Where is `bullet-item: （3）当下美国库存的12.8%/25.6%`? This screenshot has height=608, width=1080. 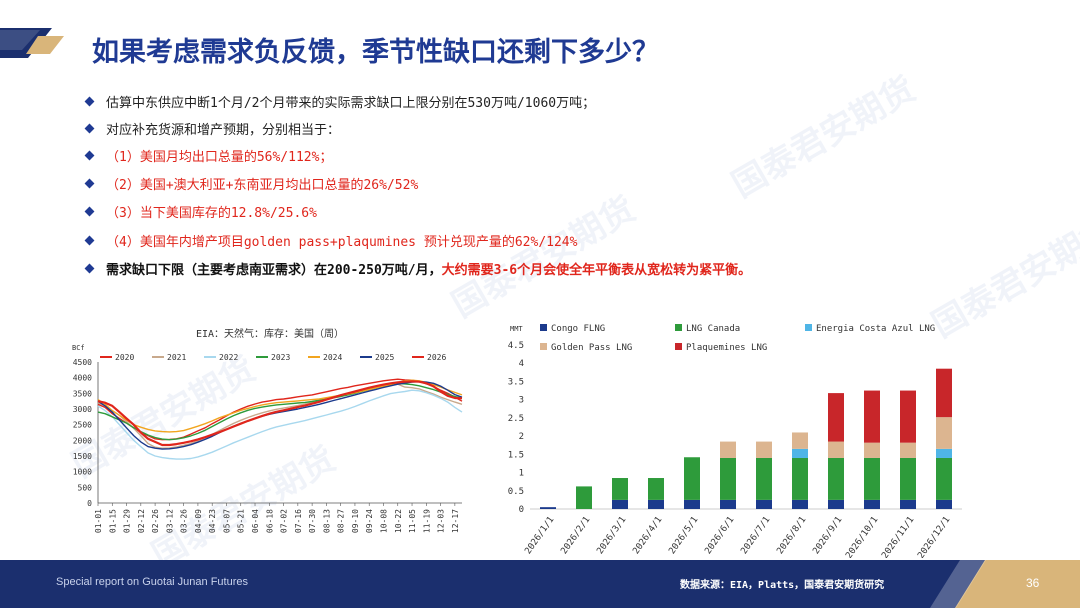 bullet-item: （3）当下美国库存的12.8%/25.6% is located at coordinates (200, 211).